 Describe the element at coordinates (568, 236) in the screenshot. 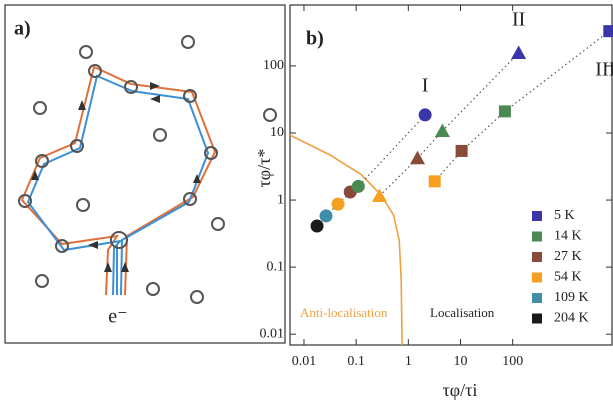

I see `legend-label: 14 K` at that location.